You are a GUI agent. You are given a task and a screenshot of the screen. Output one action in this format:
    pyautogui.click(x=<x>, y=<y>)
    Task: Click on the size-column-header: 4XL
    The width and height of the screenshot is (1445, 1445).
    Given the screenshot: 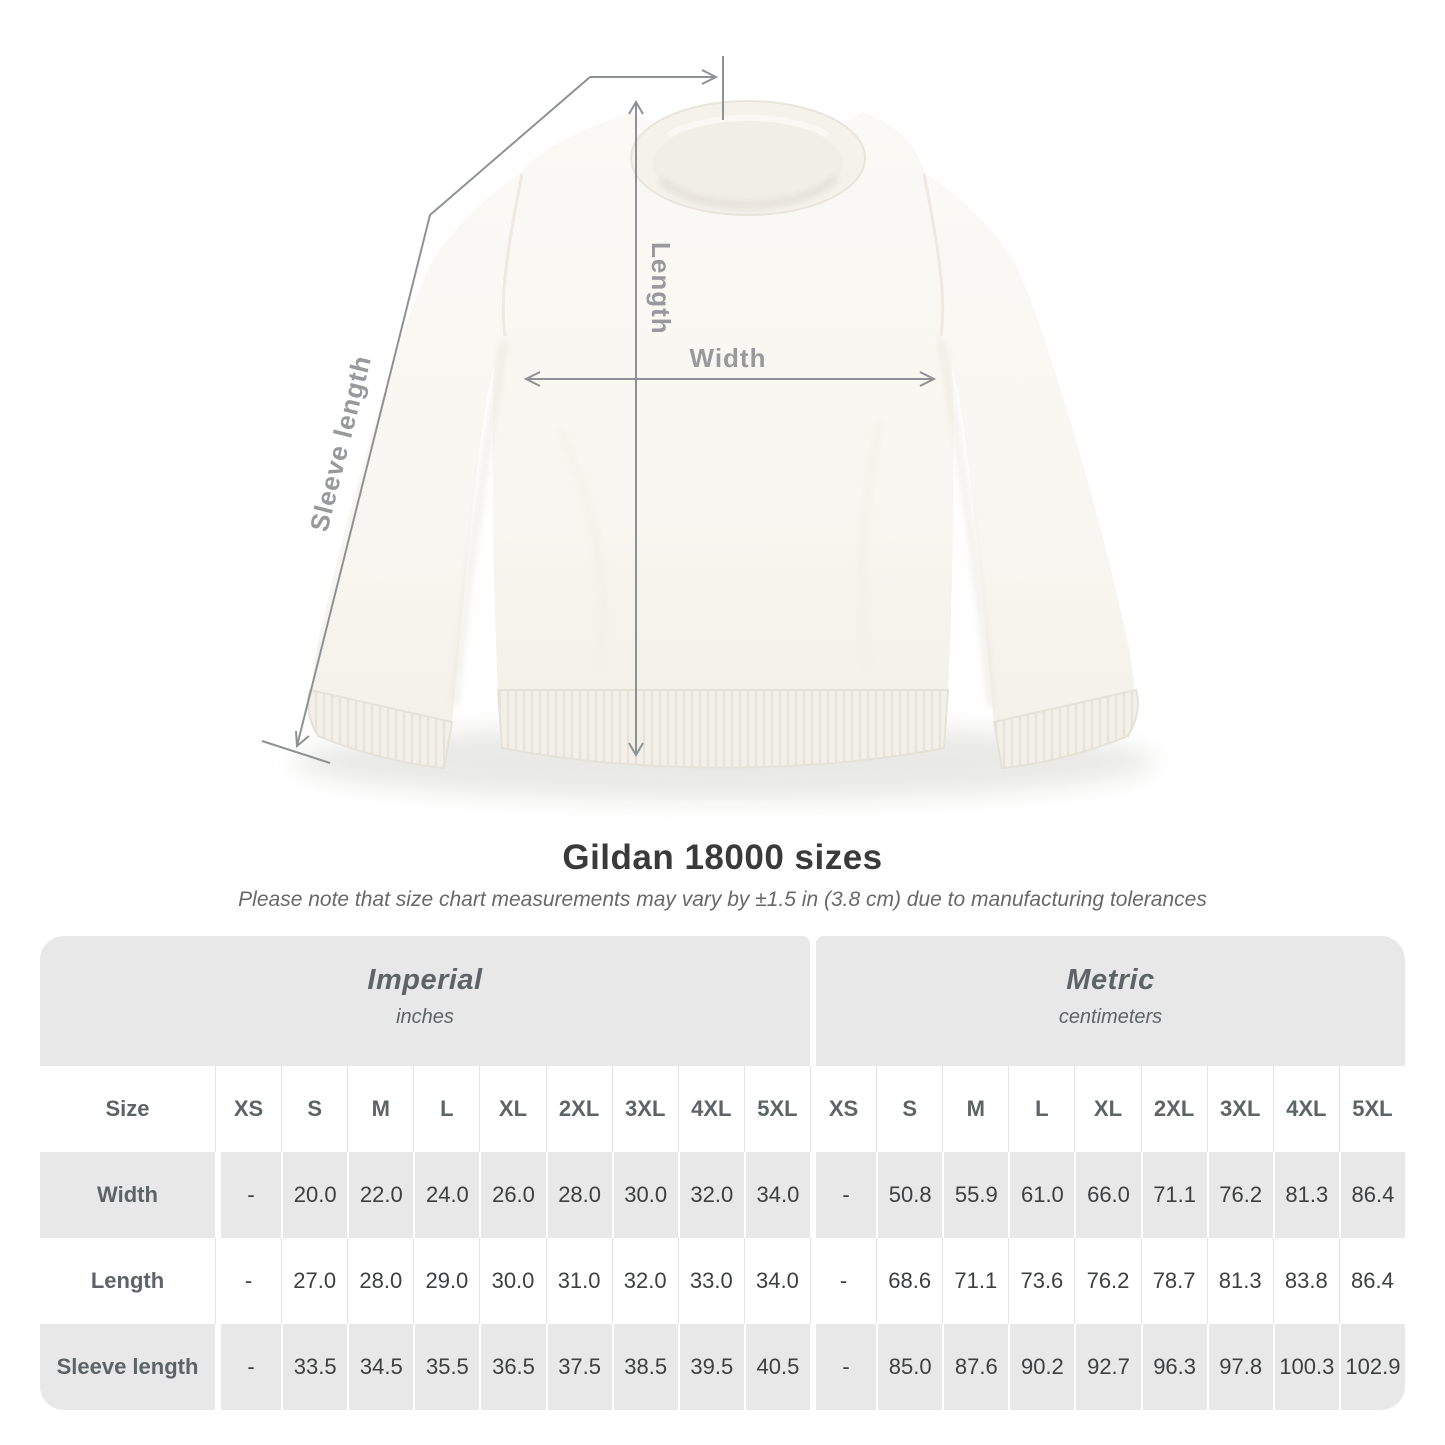 What is the action you would take?
    pyautogui.click(x=1305, y=1109)
    